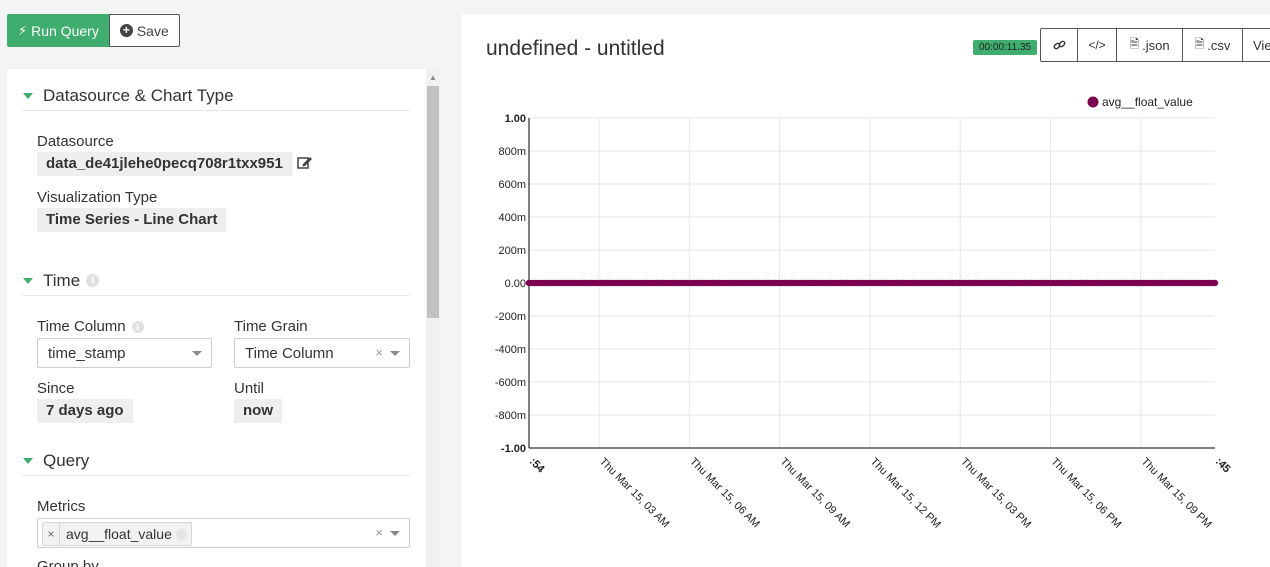 The image size is (1270, 567). What do you see at coordinates (512, 251) in the screenshot?
I see `y-tick-label: 200m` at bounding box center [512, 251].